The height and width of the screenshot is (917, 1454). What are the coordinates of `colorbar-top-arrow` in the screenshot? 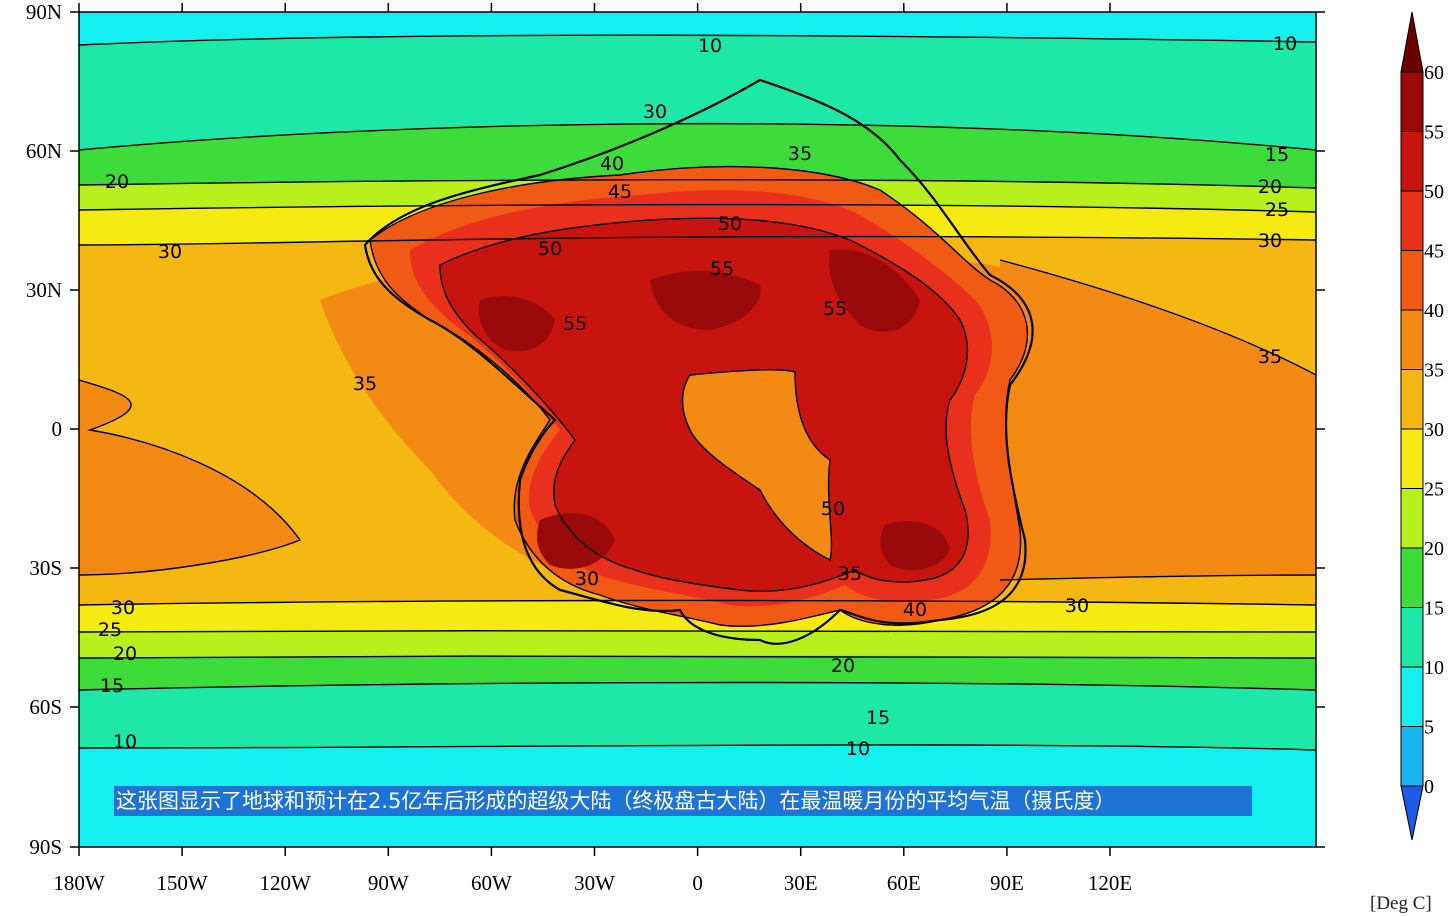 It's located at (1412, 42).